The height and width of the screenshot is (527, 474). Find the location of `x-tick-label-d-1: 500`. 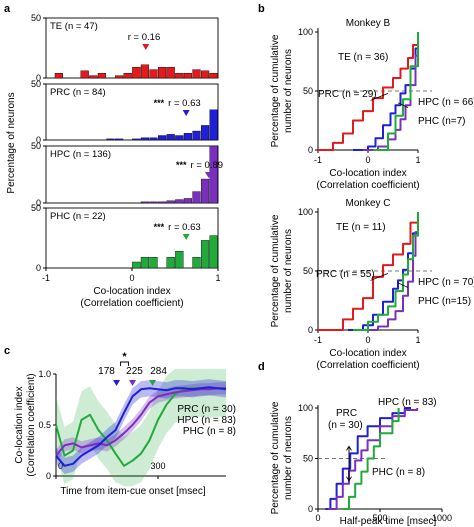

x-tick-label-d-1: 500 is located at coordinates (379, 518).